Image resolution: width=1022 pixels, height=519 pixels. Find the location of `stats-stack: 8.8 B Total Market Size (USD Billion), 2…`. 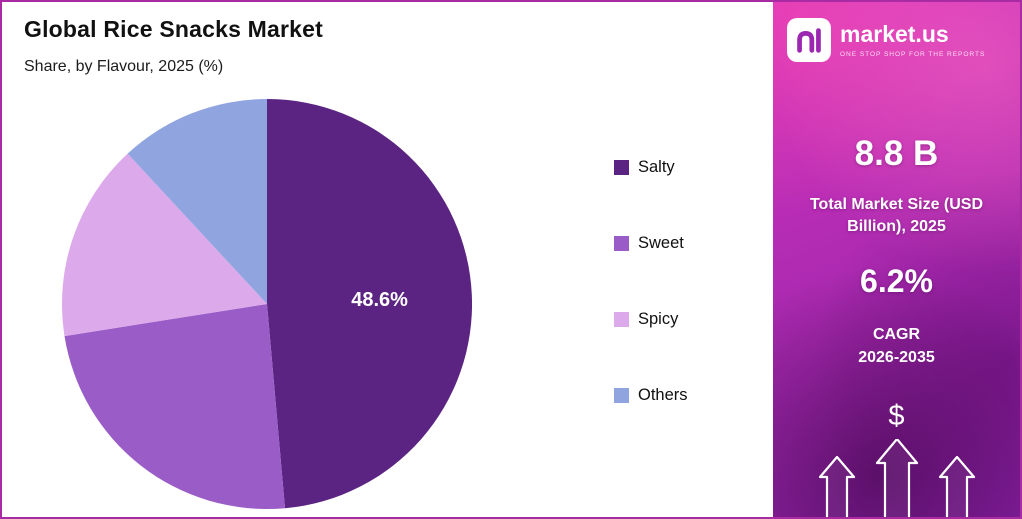

stats-stack: 8.8 B Total Market Size (USD Billion), 2… is located at coordinates (896, 251).